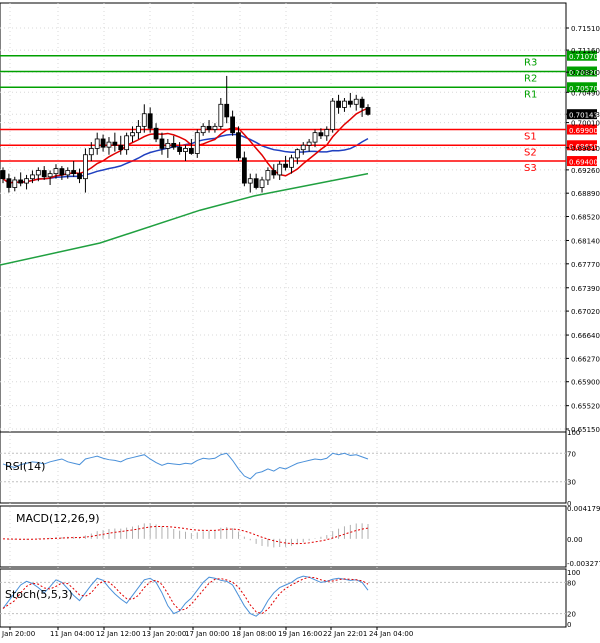  I want to click on macd-tick-label: -0.003277, so click(583, 564).